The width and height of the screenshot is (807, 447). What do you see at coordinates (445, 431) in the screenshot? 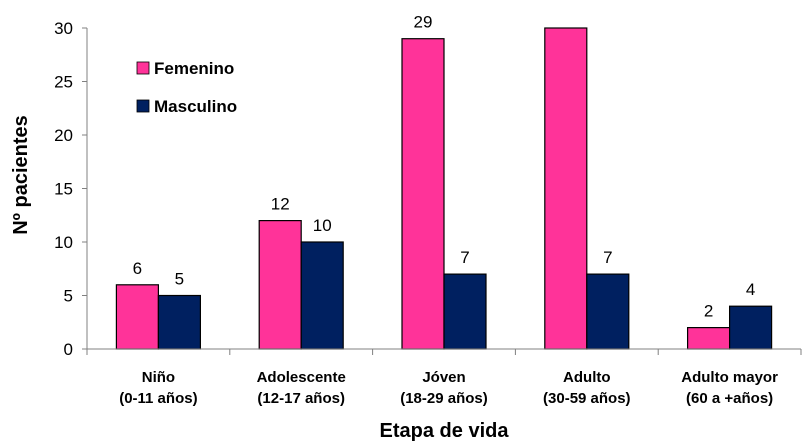
I see `x-axis-title: Etapa de vida` at bounding box center [445, 431].